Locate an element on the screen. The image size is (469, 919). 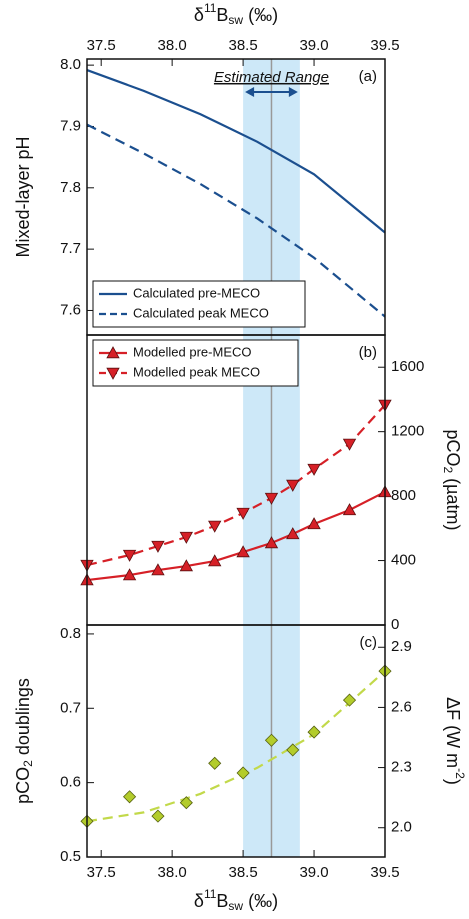
label-part: -2 is located at coordinates (460, 773).